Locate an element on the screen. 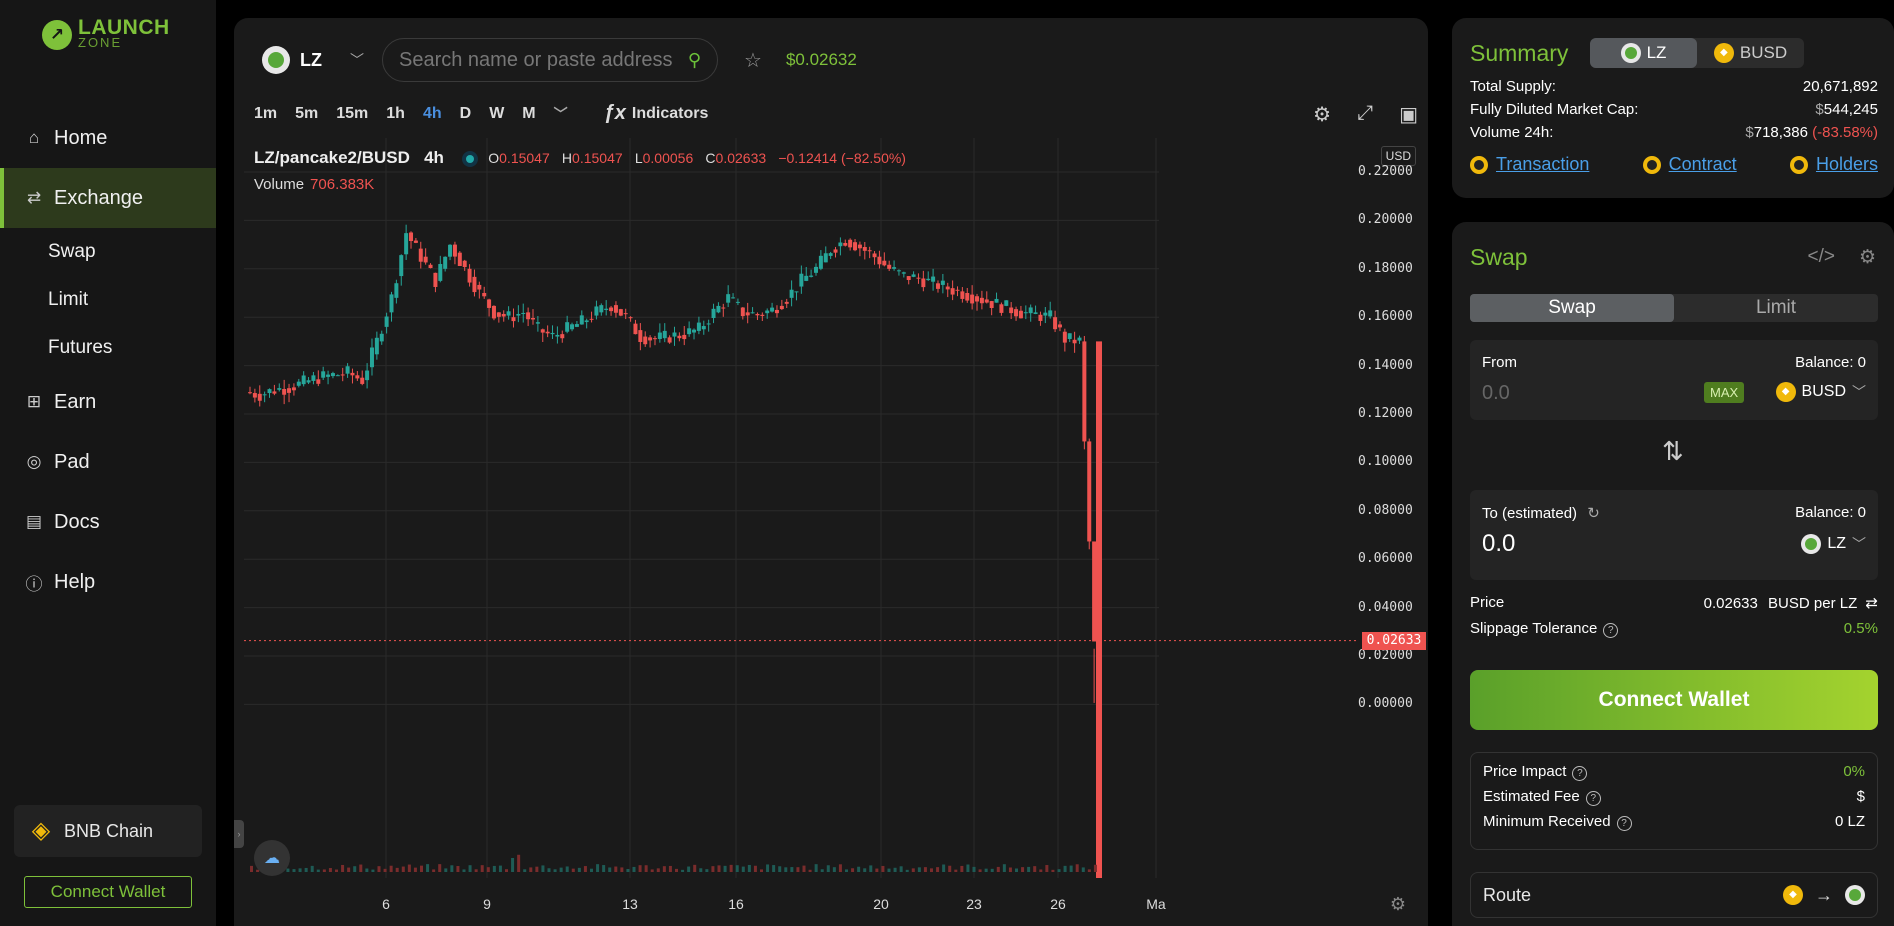  tf-m: M is located at coordinates (529, 113).